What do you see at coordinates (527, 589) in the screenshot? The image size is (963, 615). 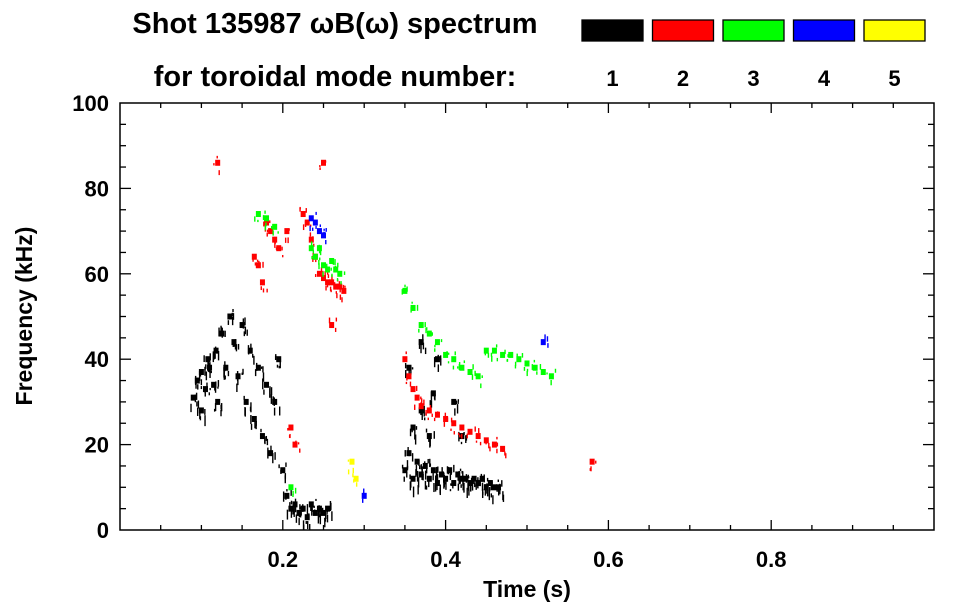 I see `x-axis-label: Time (s)` at bounding box center [527, 589].